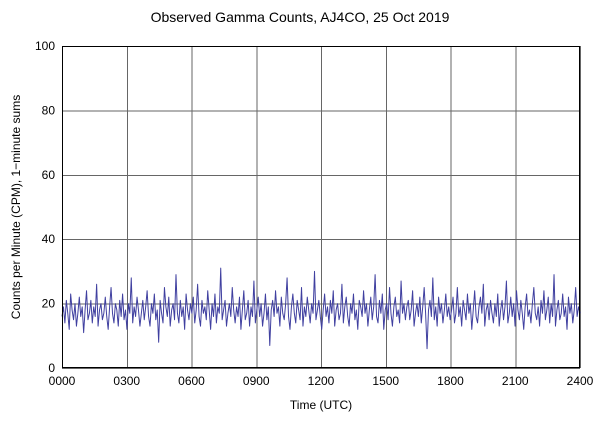  What do you see at coordinates (126, 381) in the screenshot?
I see `x-tick-label: 0300` at bounding box center [126, 381].